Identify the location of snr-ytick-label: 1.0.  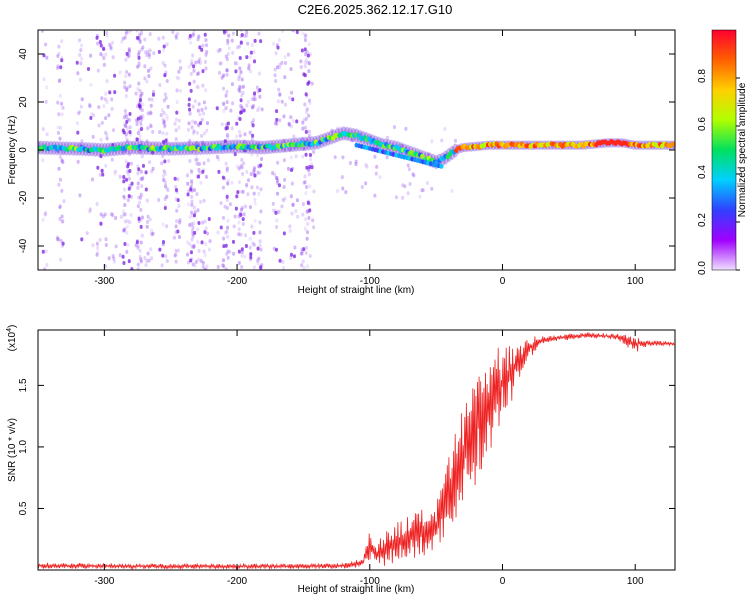
(23, 447).